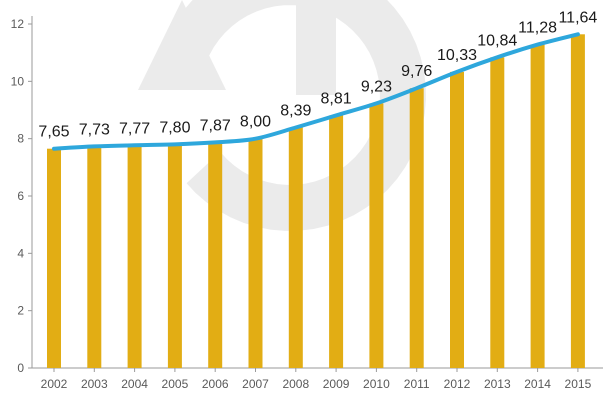 This screenshot has width=613, height=400. I want to click on x-tick-label-2014: 2014, so click(537, 384).